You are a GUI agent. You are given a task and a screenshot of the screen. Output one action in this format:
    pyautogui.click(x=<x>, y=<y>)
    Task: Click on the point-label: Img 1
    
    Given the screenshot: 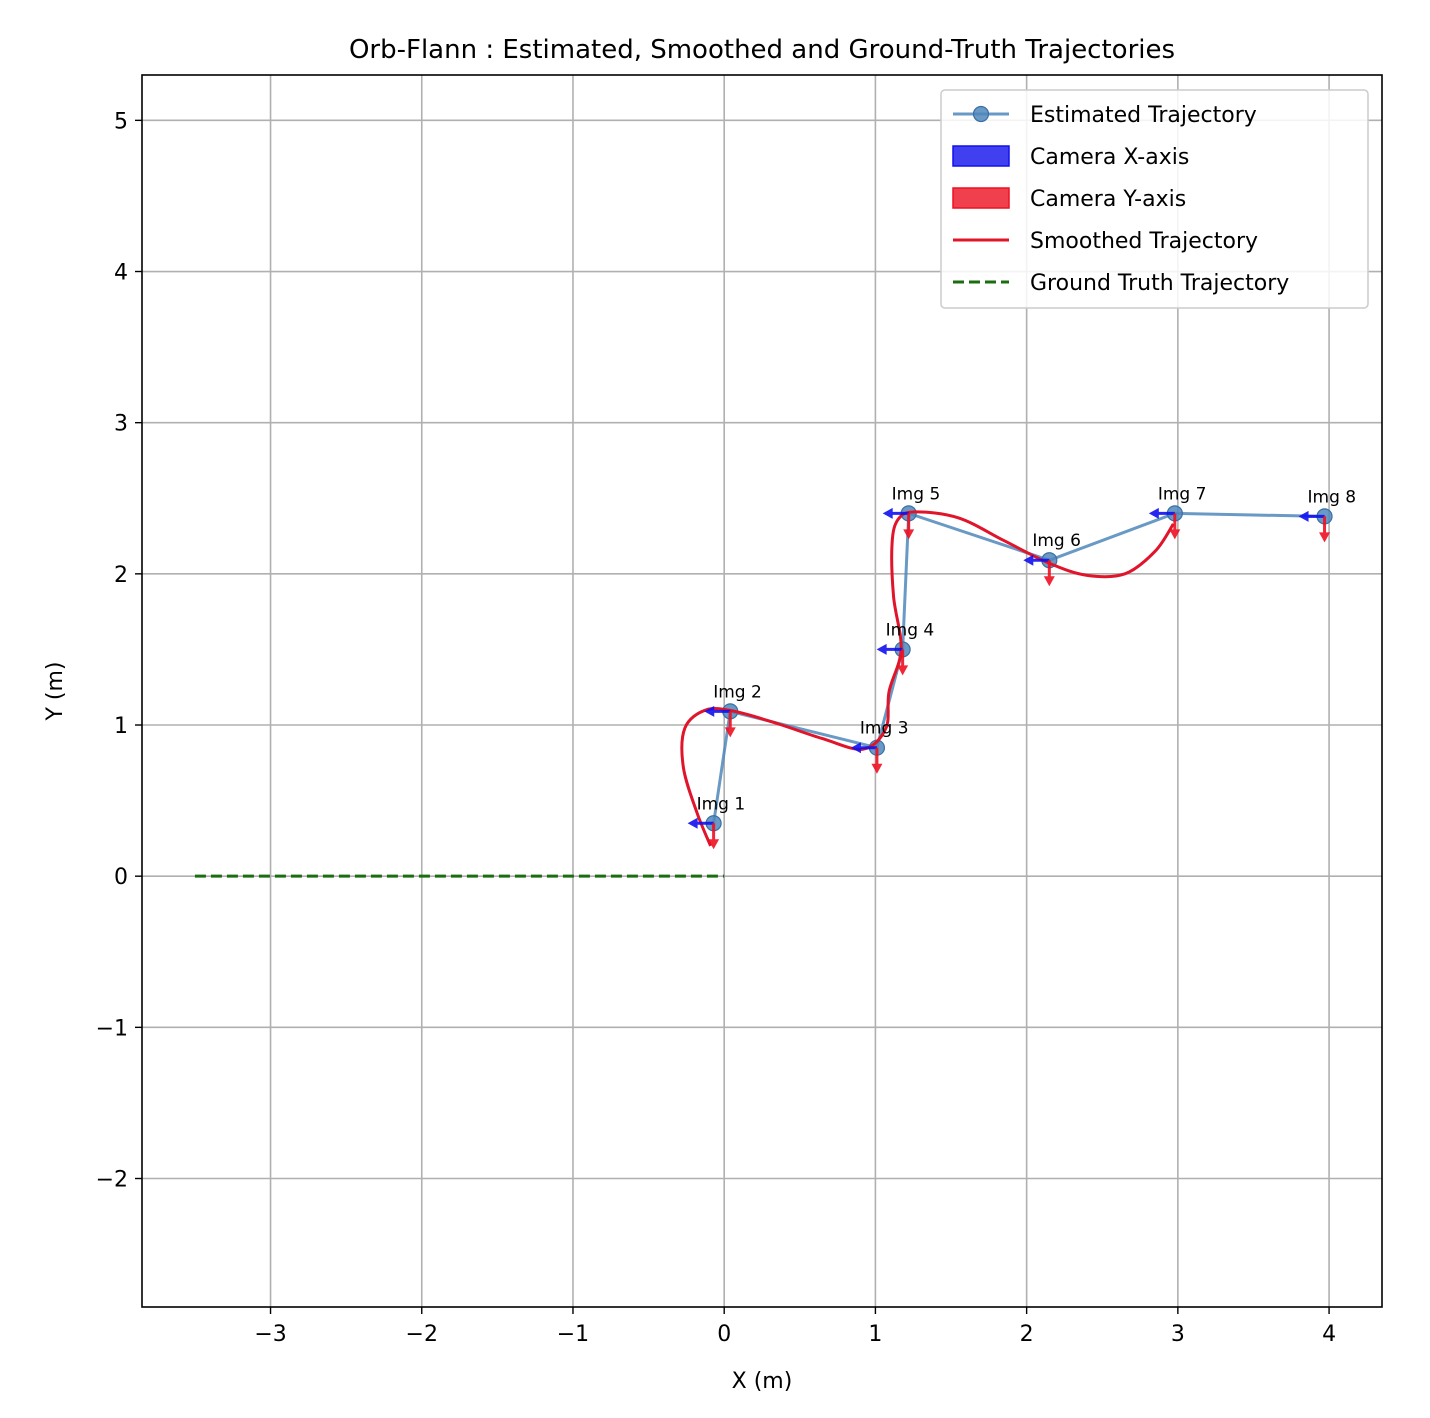 What is the action you would take?
    pyautogui.click(x=721, y=804)
    